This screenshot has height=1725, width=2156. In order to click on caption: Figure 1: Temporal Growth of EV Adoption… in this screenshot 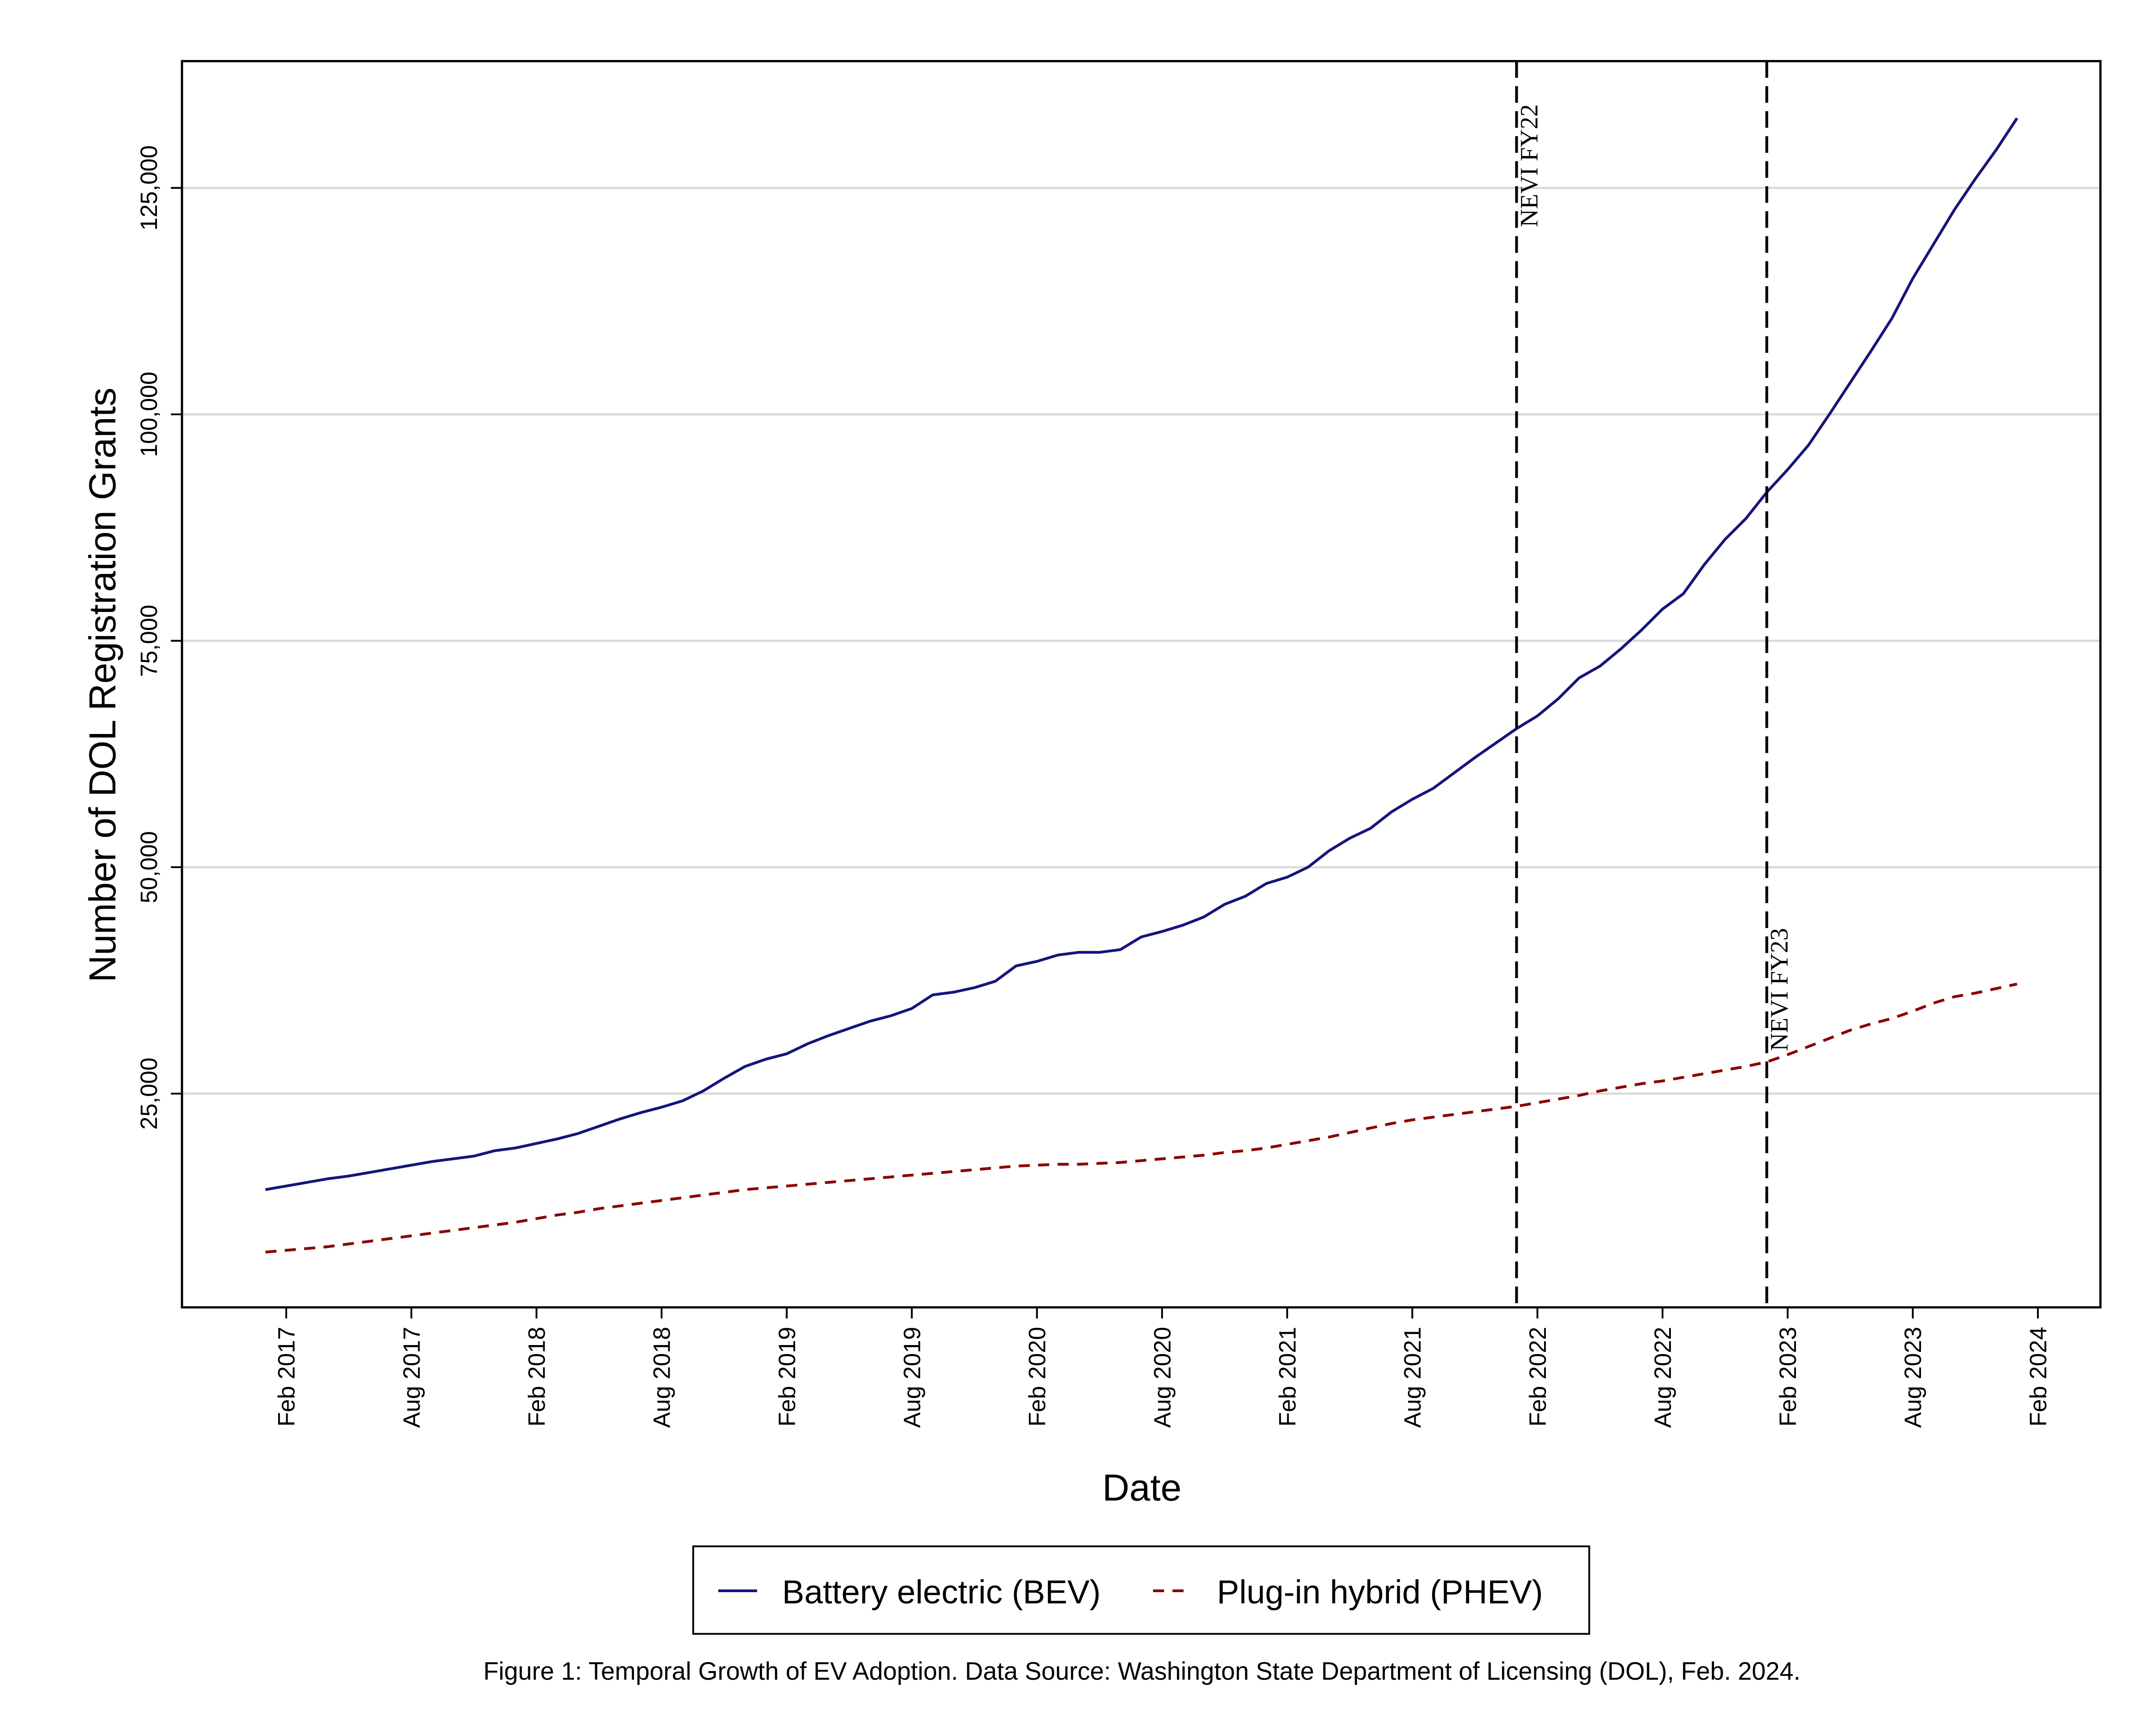, I will do `click(1142, 1672)`.